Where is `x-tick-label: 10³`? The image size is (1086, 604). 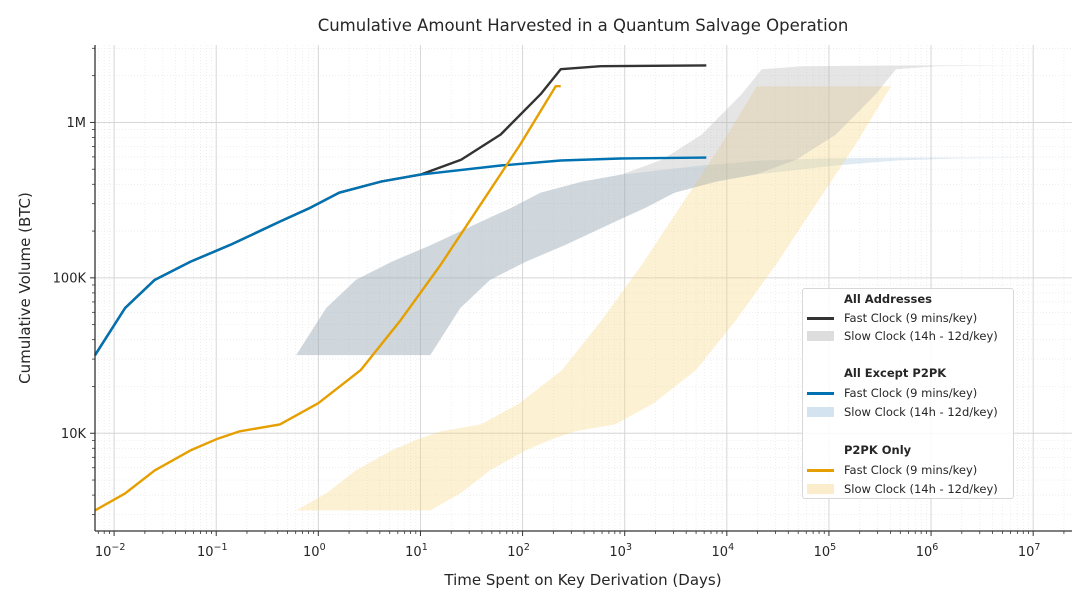
x-tick-label: 10³ is located at coordinates (620, 551).